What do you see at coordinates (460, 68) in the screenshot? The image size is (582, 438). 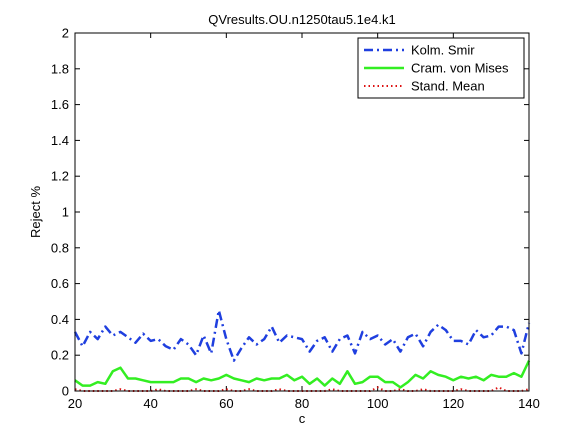 I see `legend-label-2: Cram. von Mises` at bounding box center [460, 68].